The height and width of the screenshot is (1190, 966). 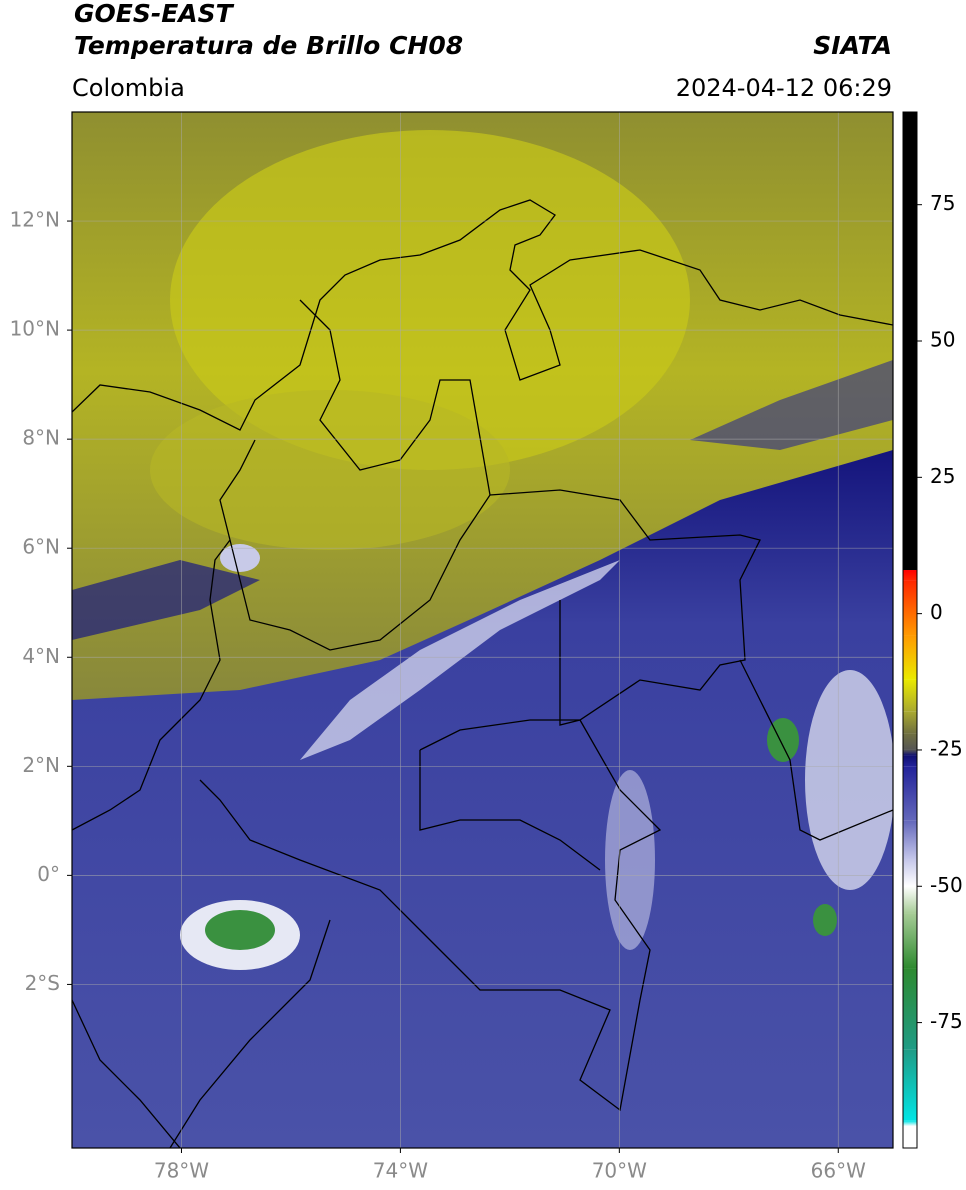 I want to click on x-tick-label: 66°W, so click(x=838, y=1171).